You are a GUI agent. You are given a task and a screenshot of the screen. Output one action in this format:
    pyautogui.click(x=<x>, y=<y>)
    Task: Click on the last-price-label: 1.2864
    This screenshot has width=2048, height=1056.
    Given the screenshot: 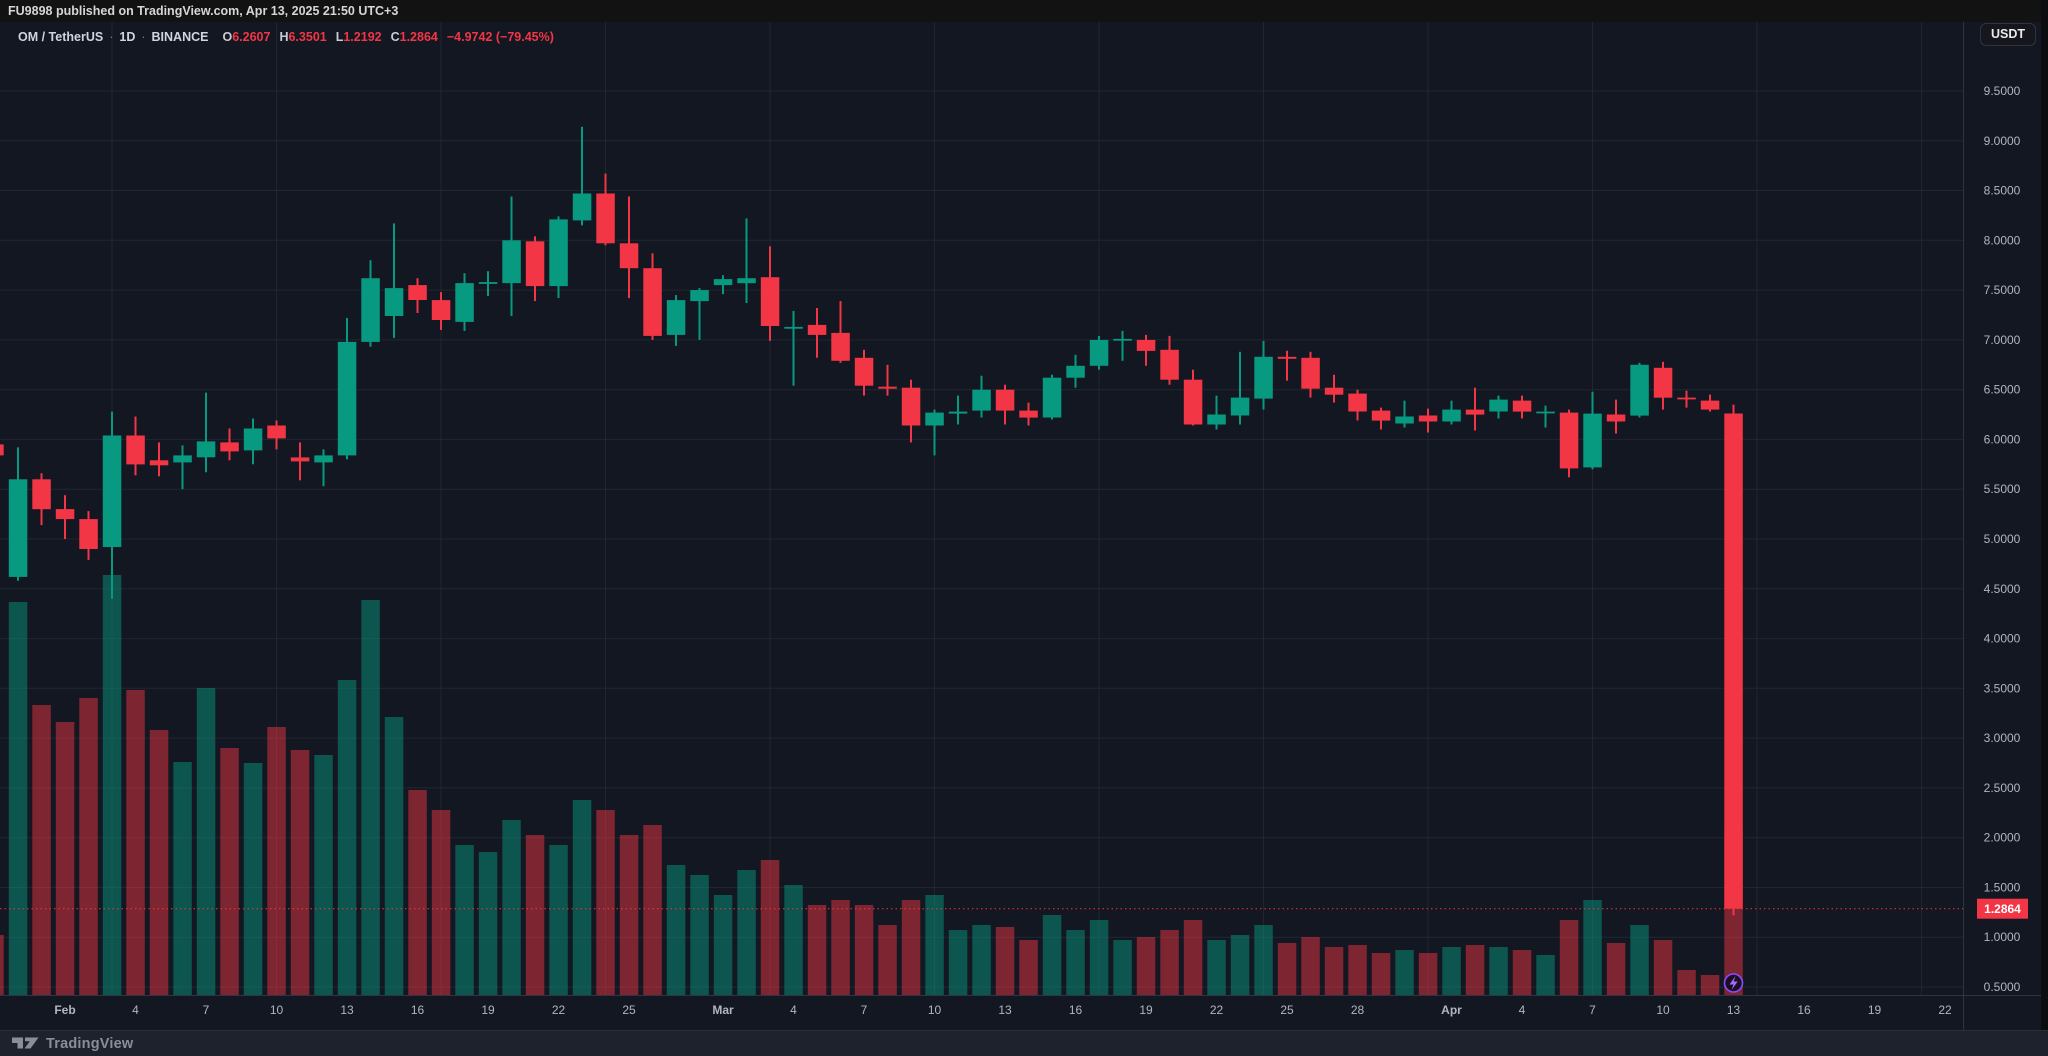 What is the action you would take?
    pyautogui.click(x=2002, y=908)
    